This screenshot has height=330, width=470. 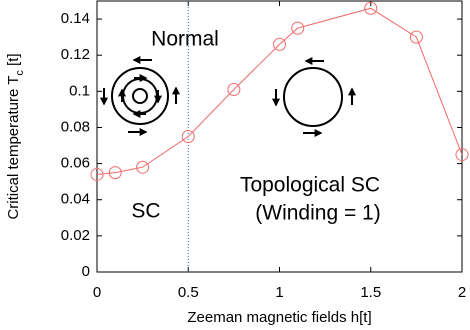 What do you see at coordinates (75, 126) in the screenshot?
I see `y-tick-label: 0.08` at bounding box center [75, 126].